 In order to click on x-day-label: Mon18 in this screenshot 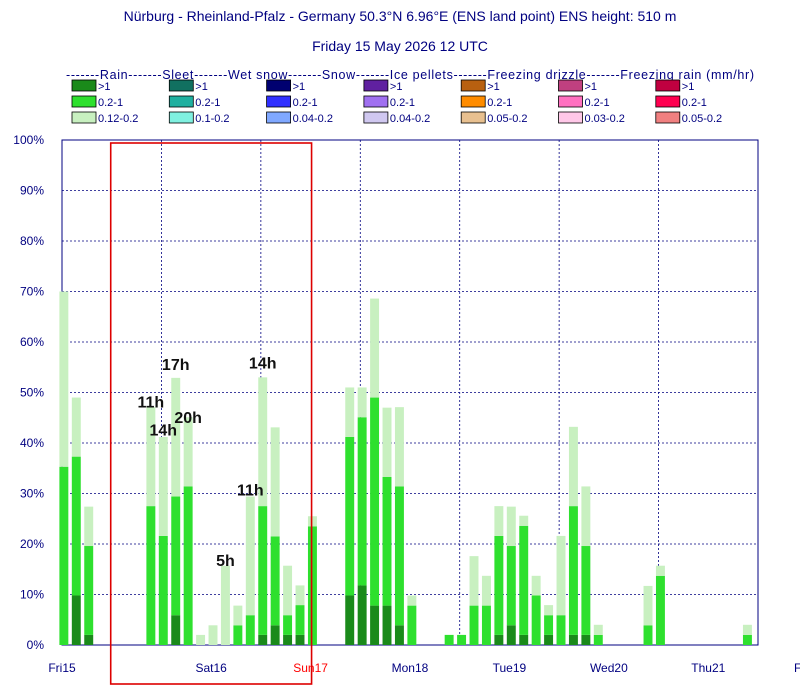, I will do `click(410, 668)`.